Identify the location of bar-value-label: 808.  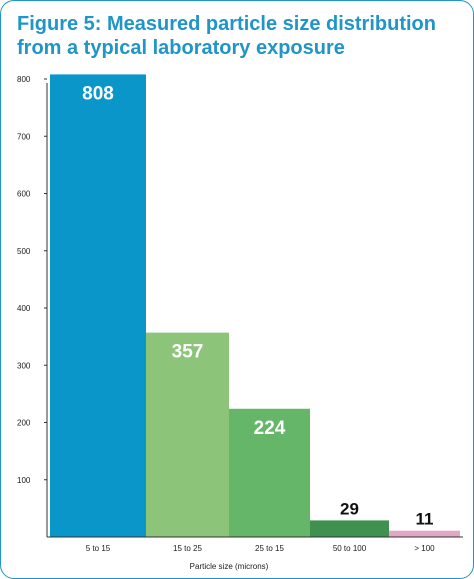
(98, 93).